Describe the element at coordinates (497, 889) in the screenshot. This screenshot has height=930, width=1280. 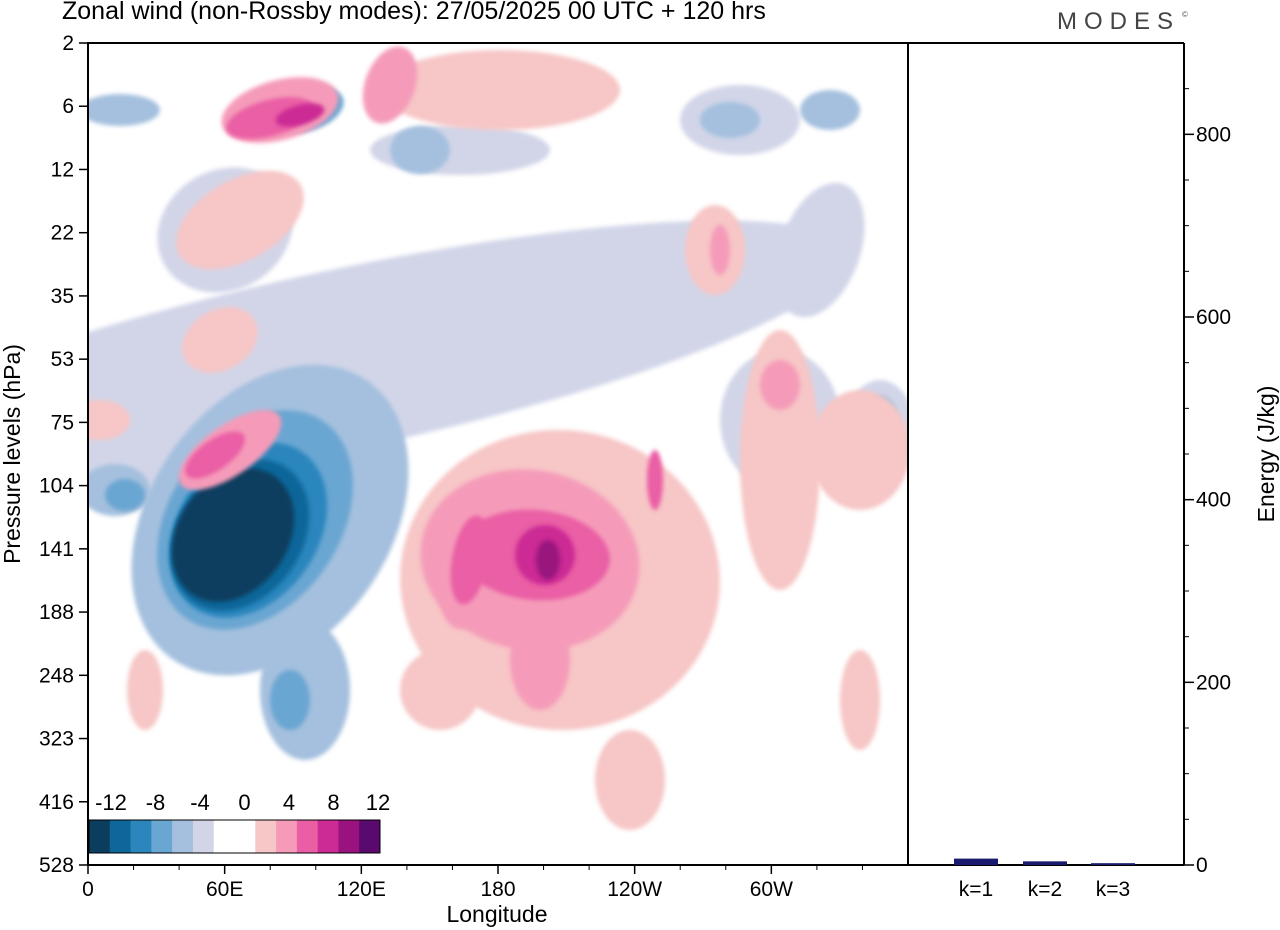
I see `x-tick-label: 180` at that location.